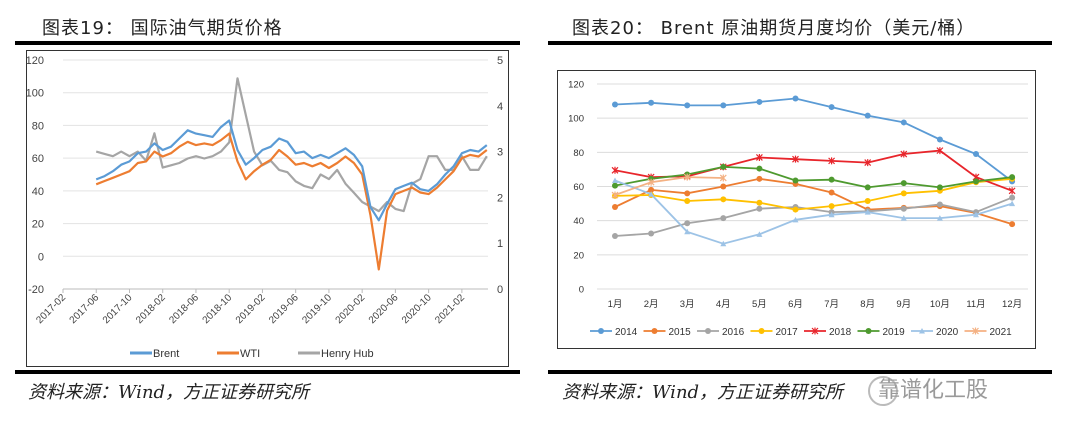  I want to click on x-tick-label: 2019-02, so click(251, 309).